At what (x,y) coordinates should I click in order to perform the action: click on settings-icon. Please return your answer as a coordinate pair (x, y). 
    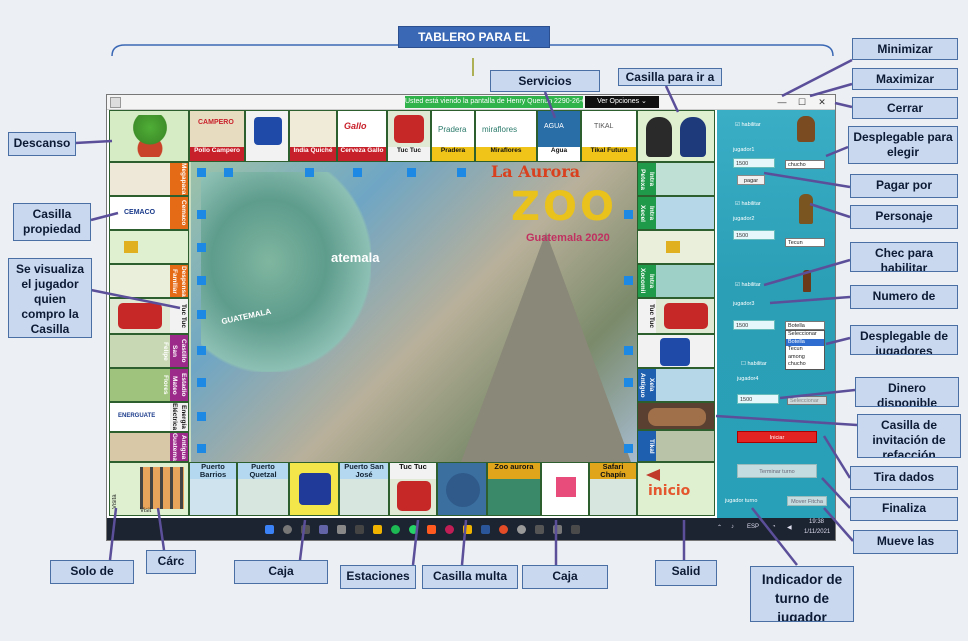
    Looking at the image, I should click on (521, 529).